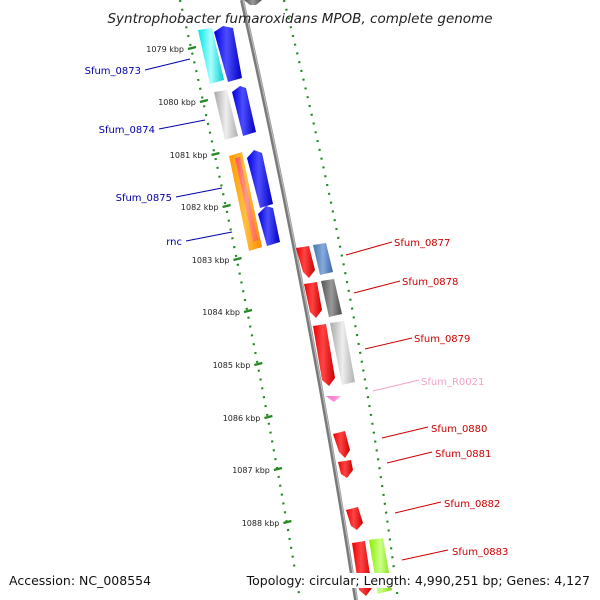  I want to click on gene-label-sfum-0873: Sfum_0873, so click(113, 71).